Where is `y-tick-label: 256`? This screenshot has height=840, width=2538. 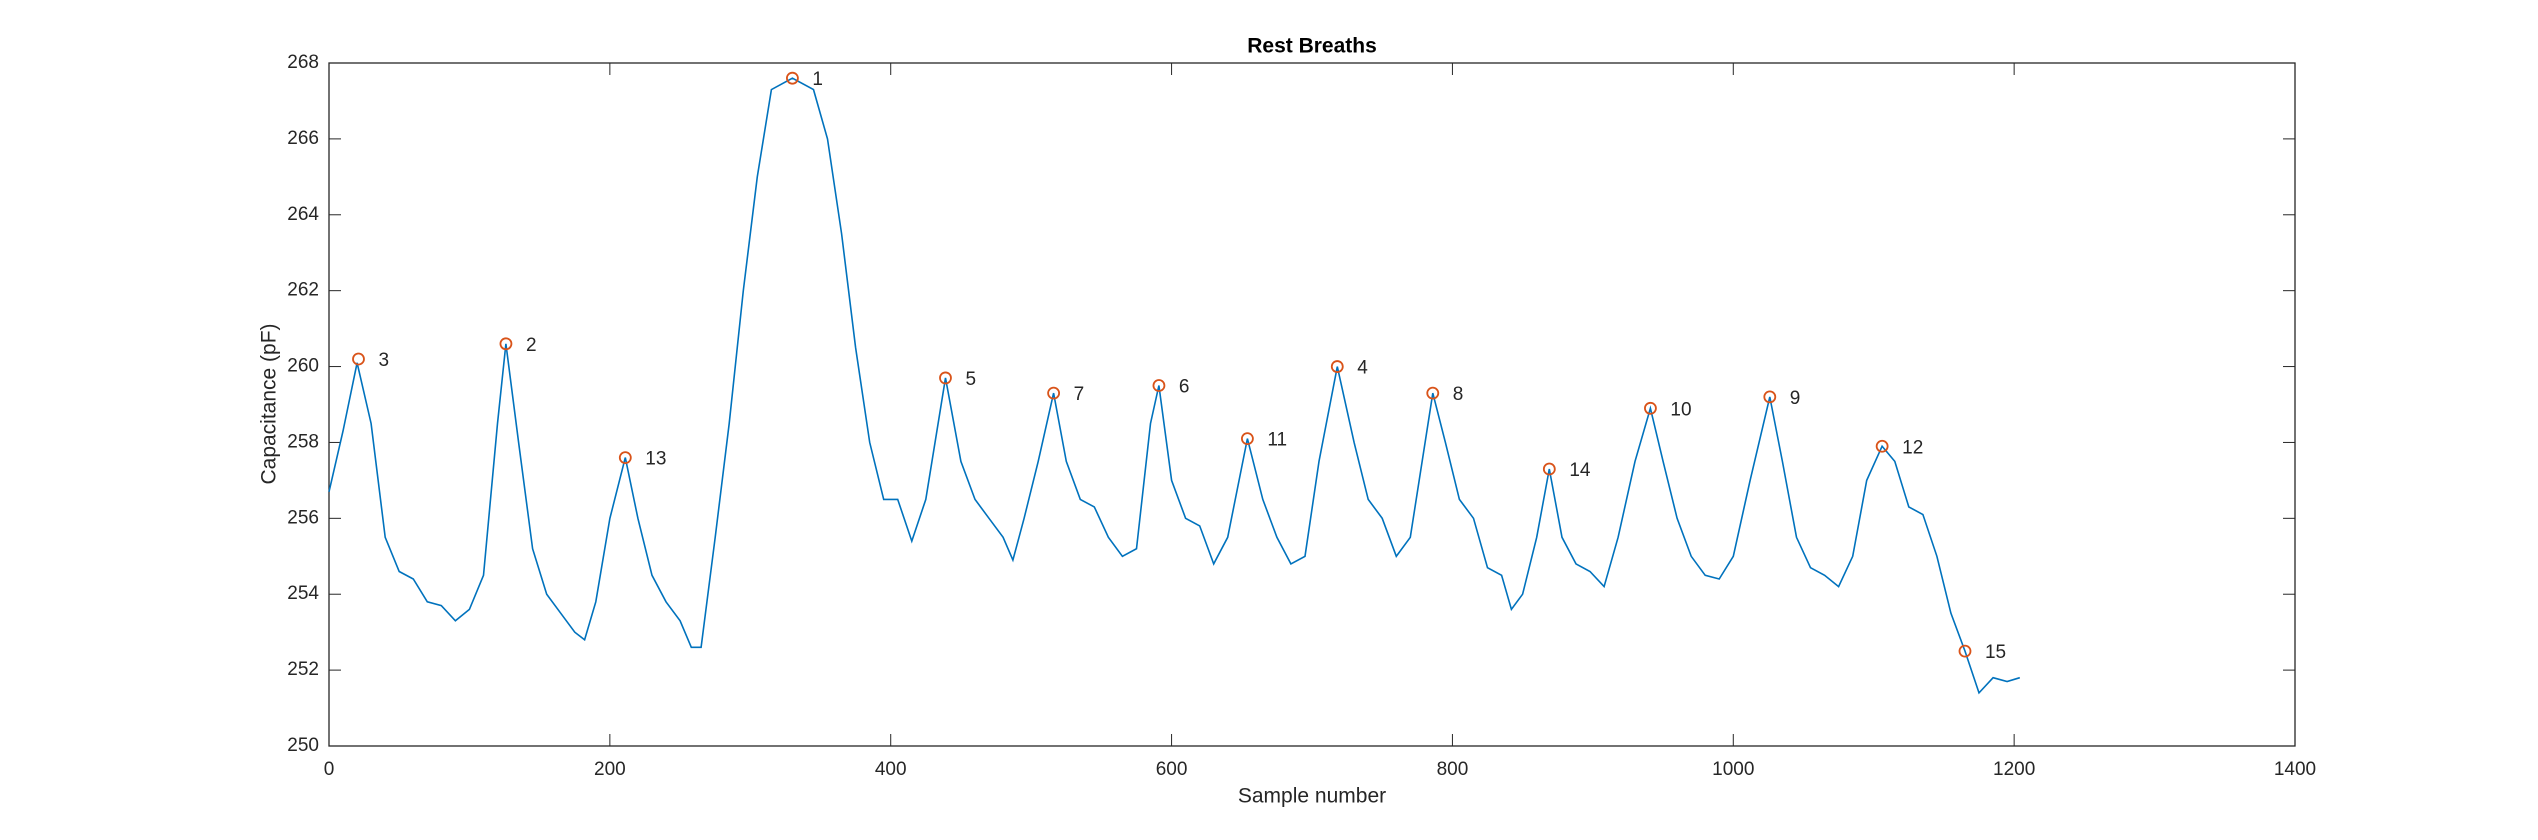
y-tick-label: 256 is located at coordinates (303, 517).